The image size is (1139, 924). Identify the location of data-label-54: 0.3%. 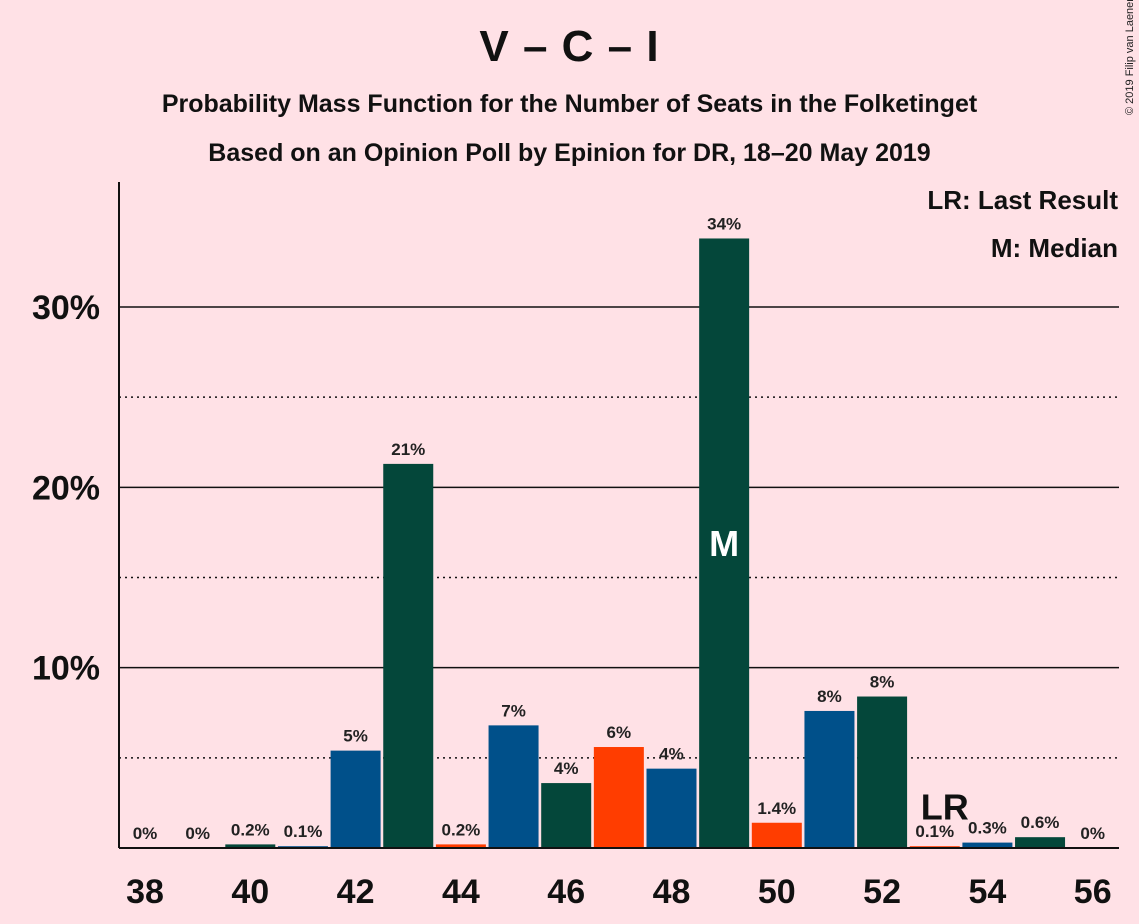
(987, 828).